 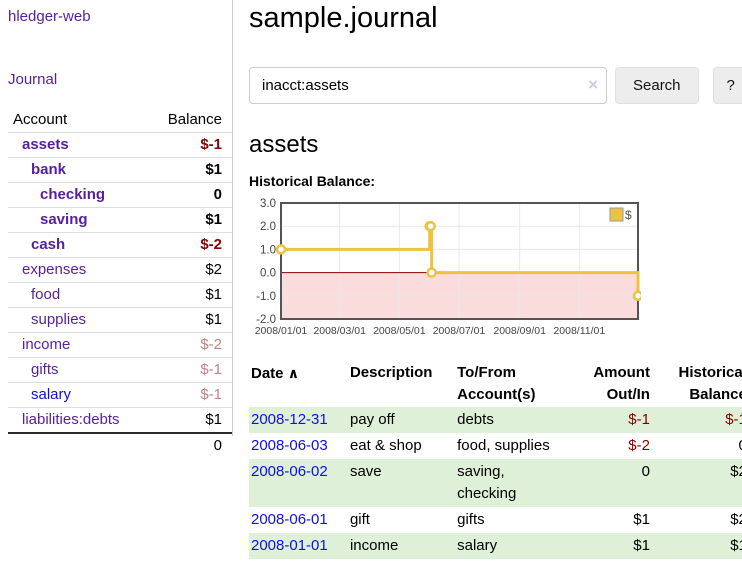 What do you see at coordinates (645, 471) in the screenshot?
I see `amount-cell: 0` at bounding box center [645, 471].